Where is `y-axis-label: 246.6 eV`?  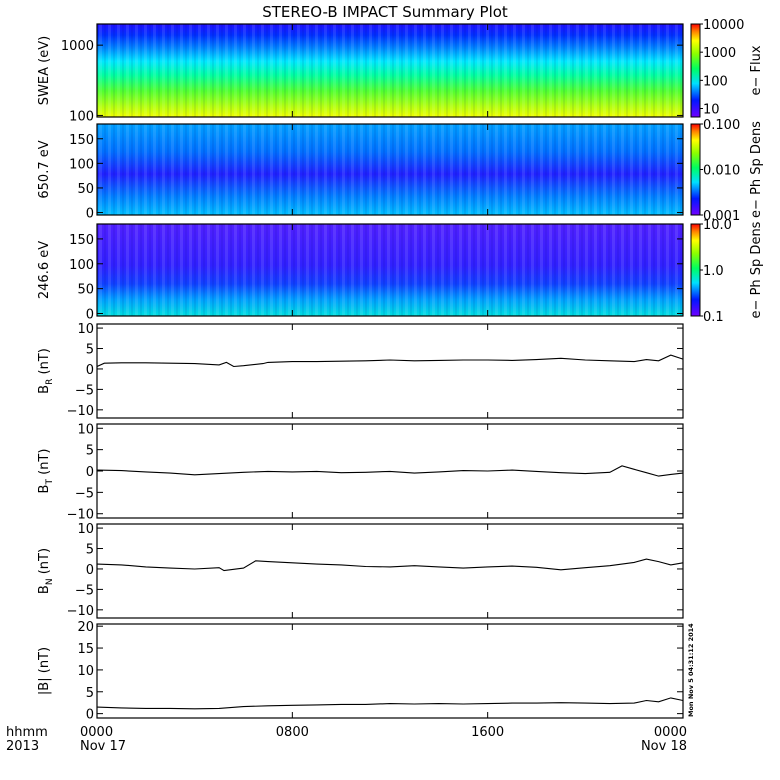
y-axis-label: 246.6 eV is located at coordinates (44, 270).